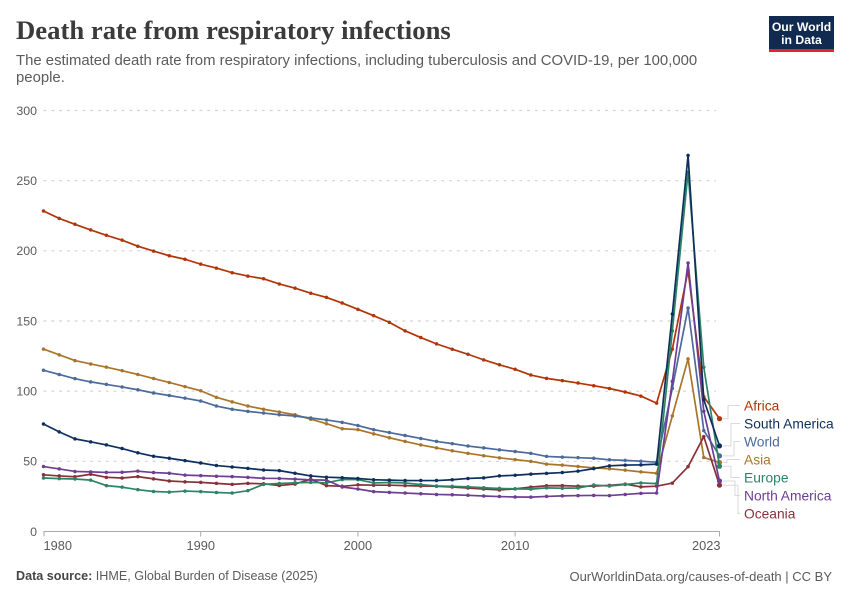  I want to click on svg-text: South America, so click(789, 424).